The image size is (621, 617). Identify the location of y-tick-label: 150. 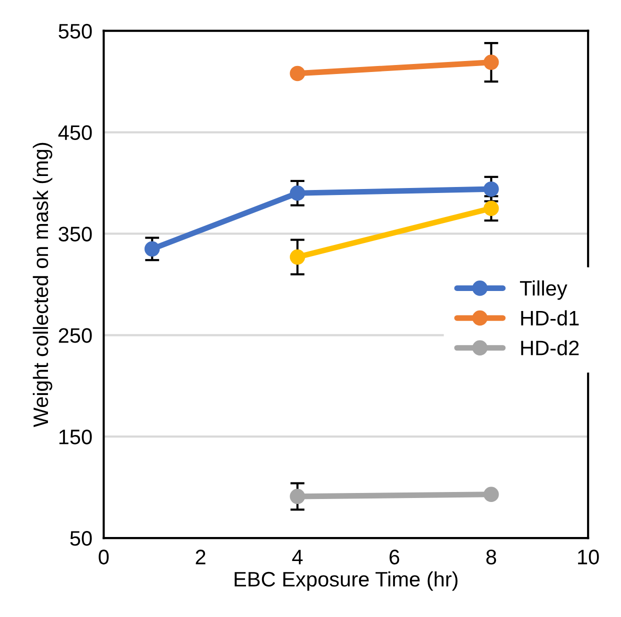
(75, 437).